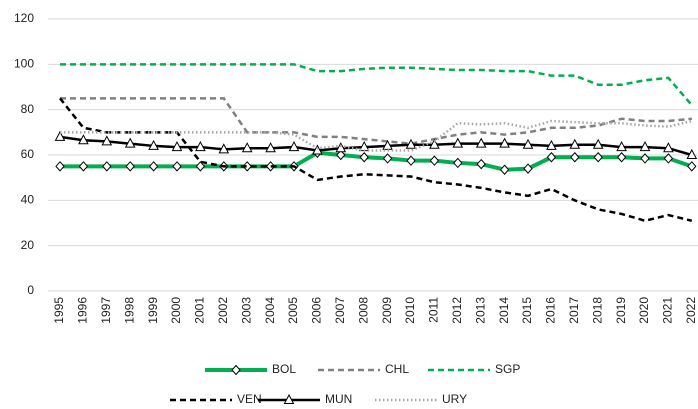 Image resolution: width=698 pixels, height=409 pixels. I want to click on x-tick-label: 1996, so click(83, 310).